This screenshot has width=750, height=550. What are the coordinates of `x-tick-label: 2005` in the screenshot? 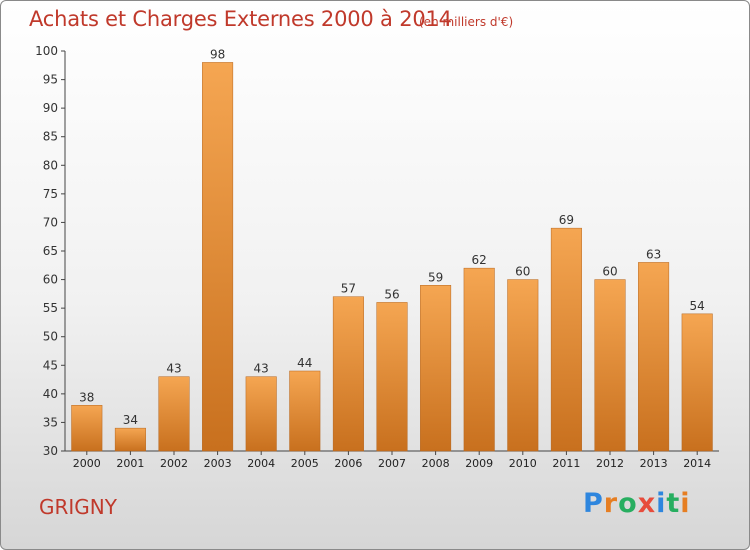 It's located at (305, 463).